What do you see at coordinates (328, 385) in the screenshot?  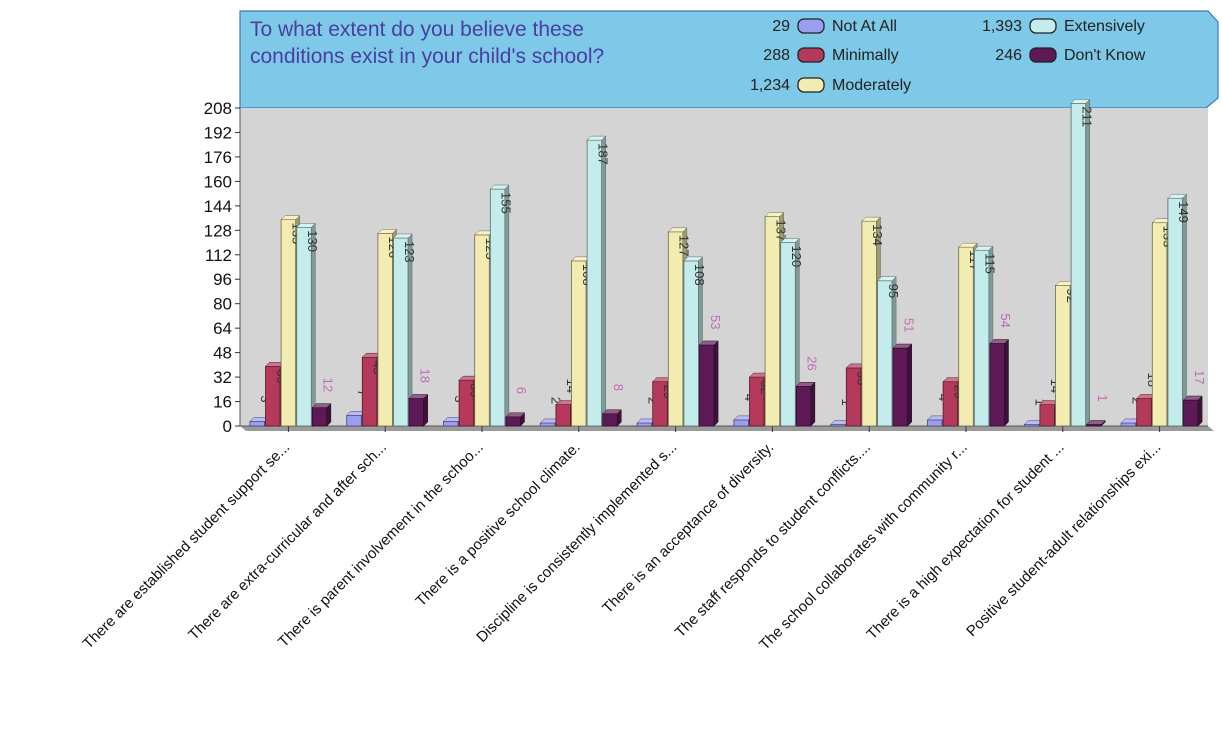 I see `bar-value-label: 12` at bounding box center [328, 385].